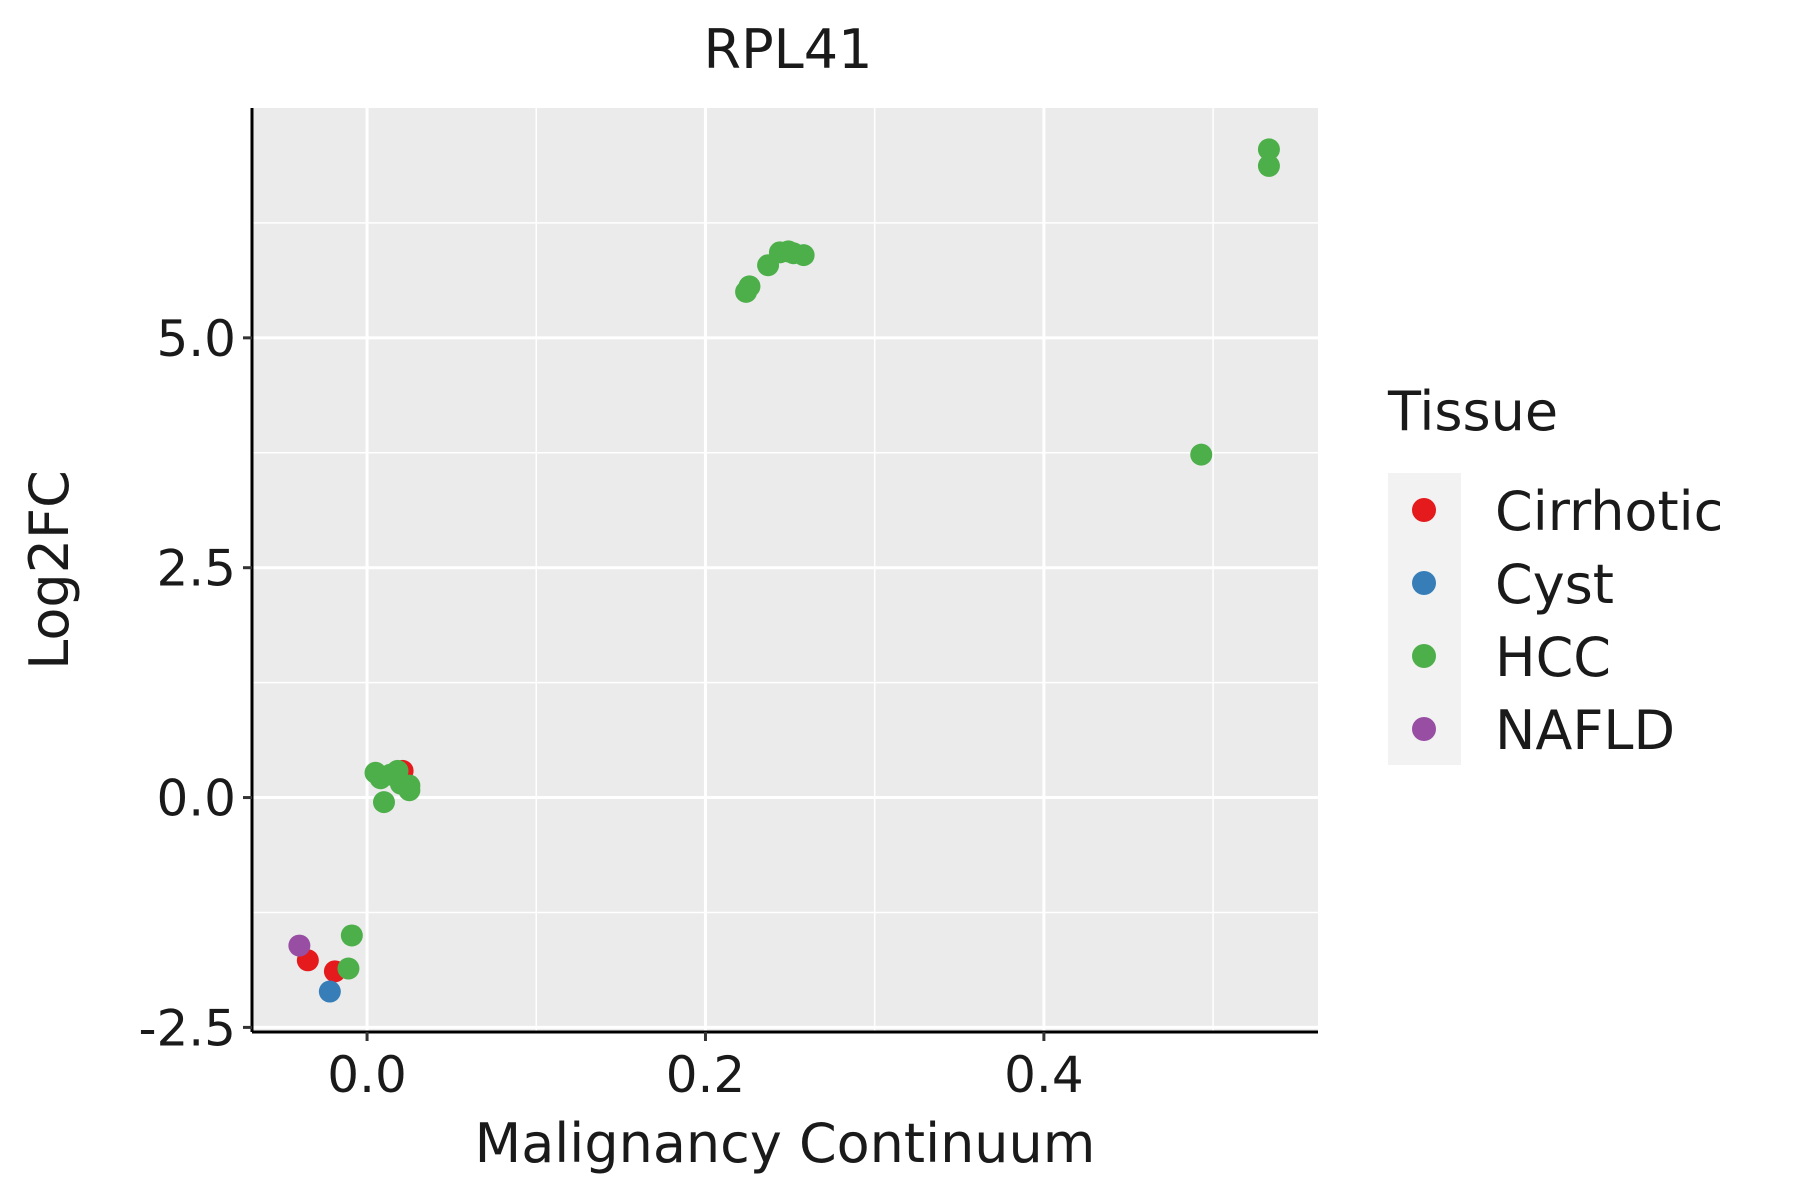 The image size is (1800, 1200). What do you see at coordinates (299, 945) in the screenshot?
I see `data-point-nafld` at bounding box center [299, 945].